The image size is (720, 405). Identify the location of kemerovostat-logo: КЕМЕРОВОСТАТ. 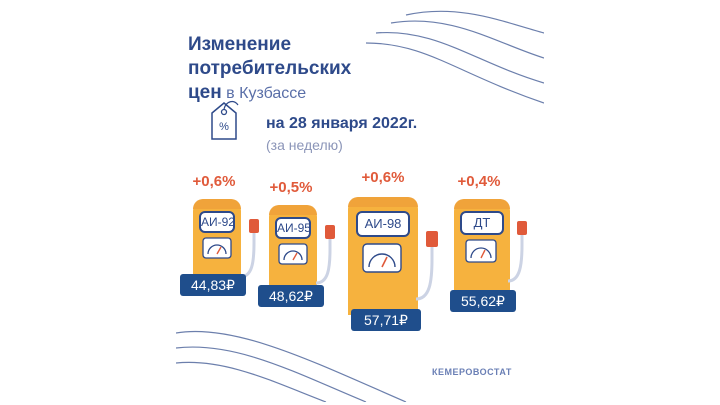
(472, 372).